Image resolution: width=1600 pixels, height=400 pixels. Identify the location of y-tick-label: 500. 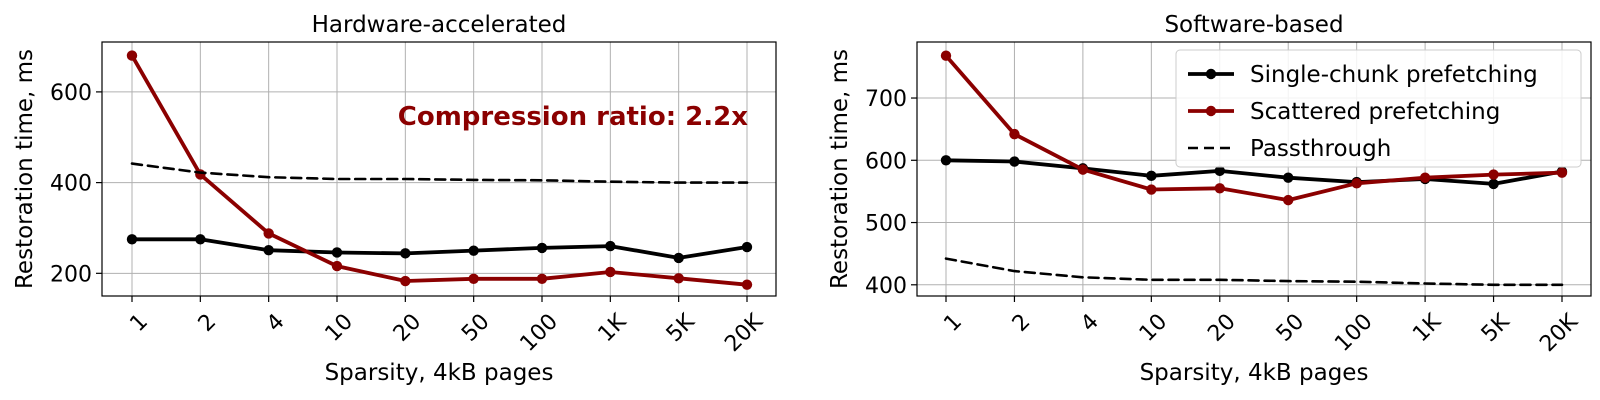
(886, 224).